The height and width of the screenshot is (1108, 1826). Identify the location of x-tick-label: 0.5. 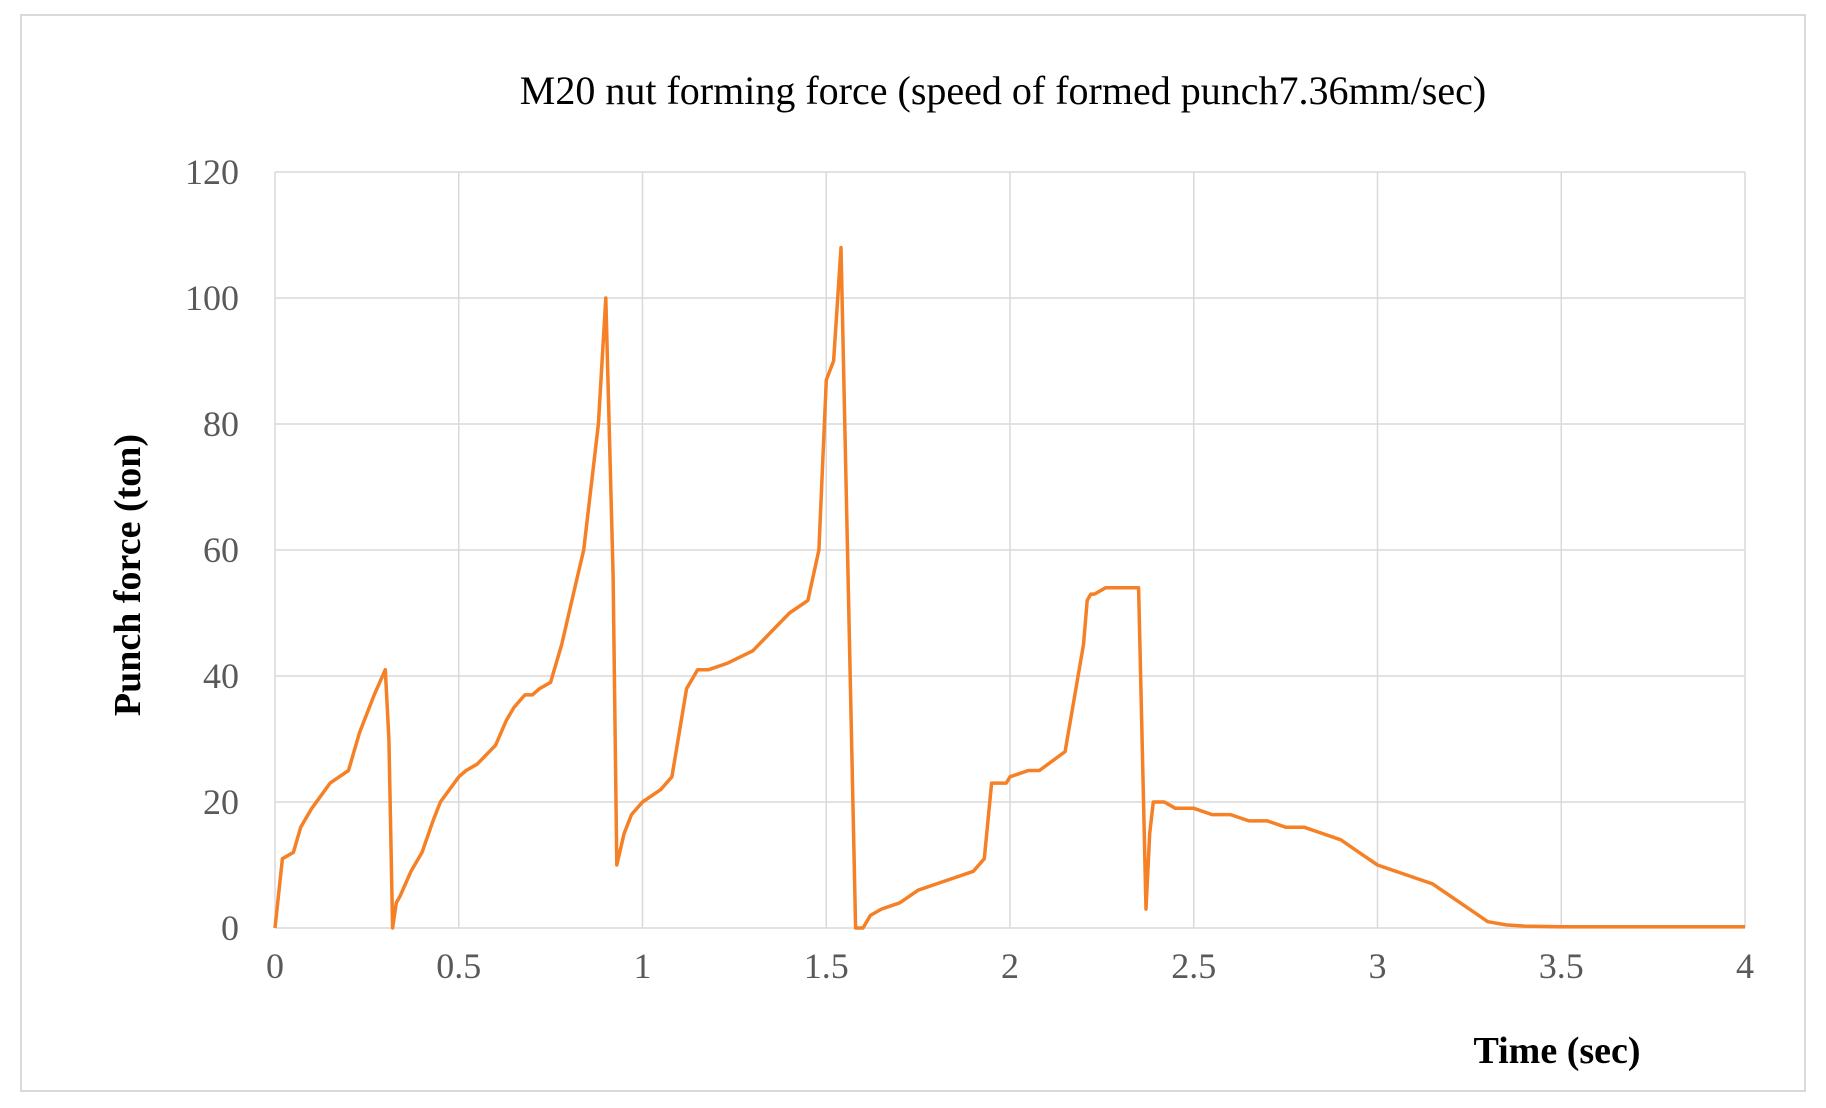
(458, 966).